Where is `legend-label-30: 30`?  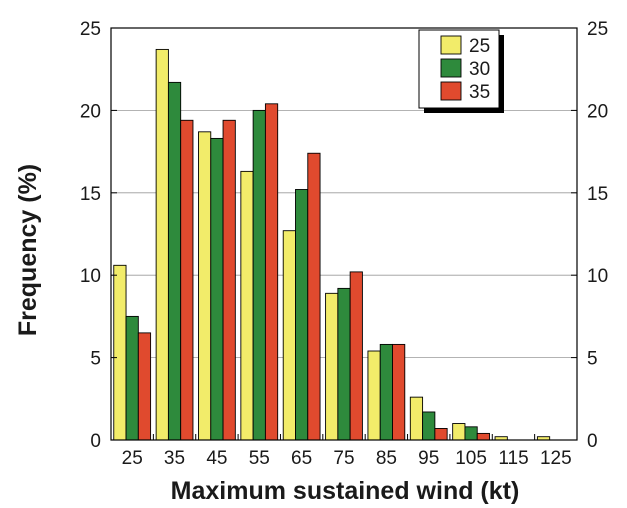
legend-label-30: 30 is located at coordinates (479, 69).